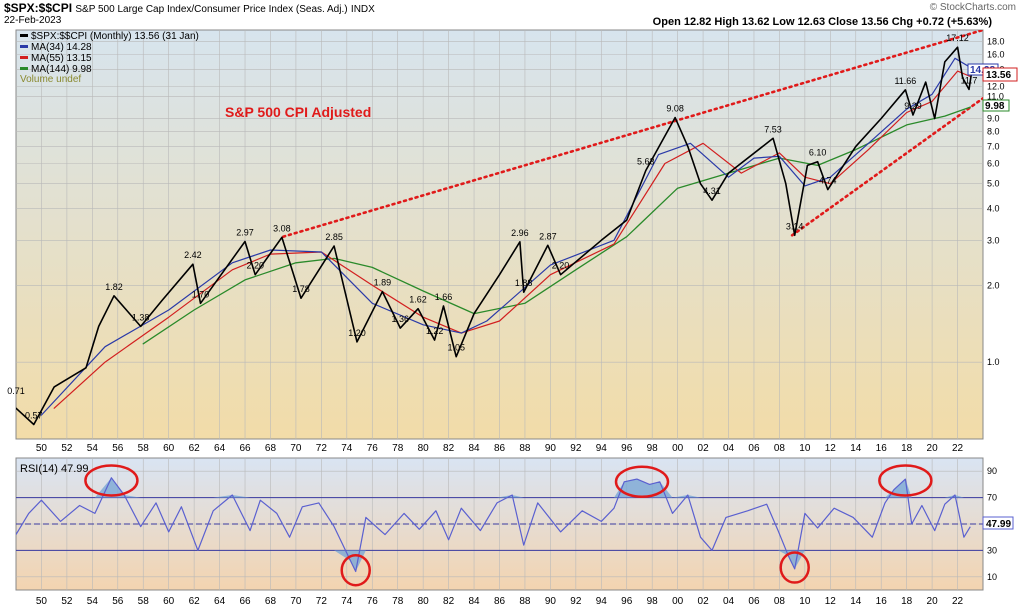  I want to click on x-tick-label: 54, so click(93, 601).